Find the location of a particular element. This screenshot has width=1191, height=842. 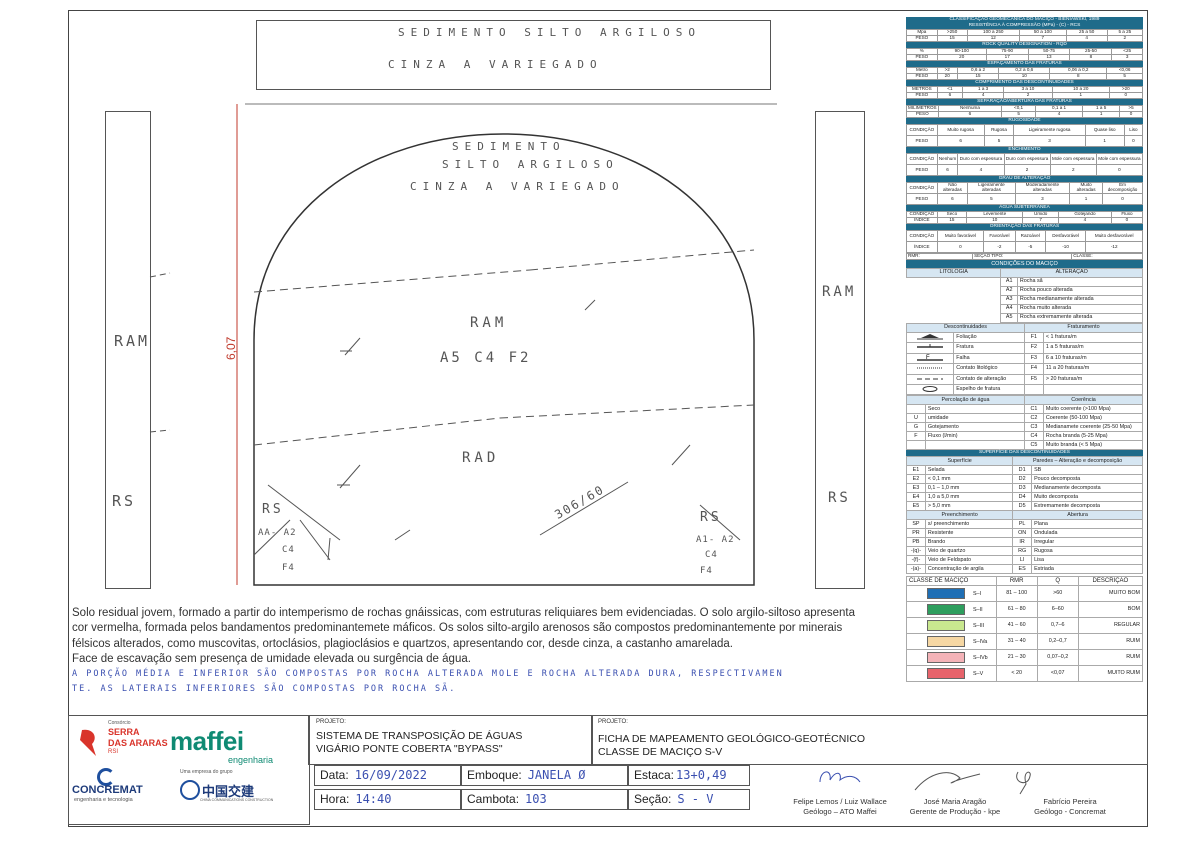

orientacao-peso-label: ÍNDICE is located at coordinates (922, 247).